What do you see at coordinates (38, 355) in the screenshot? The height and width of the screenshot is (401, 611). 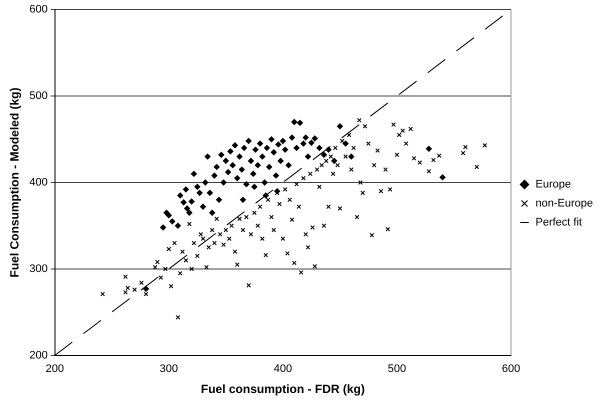 I see `y-tick-label: 200` at bounding box center [38, 355].